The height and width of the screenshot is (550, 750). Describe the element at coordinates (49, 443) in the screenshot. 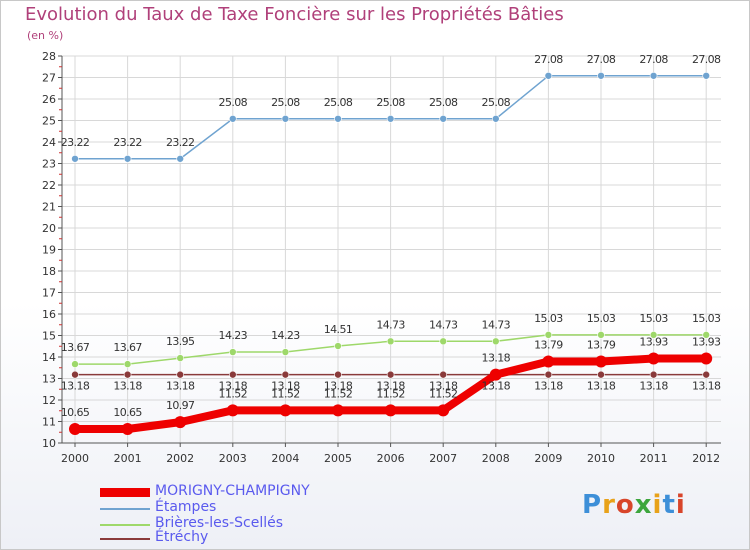

I see `y-tick-label: 10` at that location.